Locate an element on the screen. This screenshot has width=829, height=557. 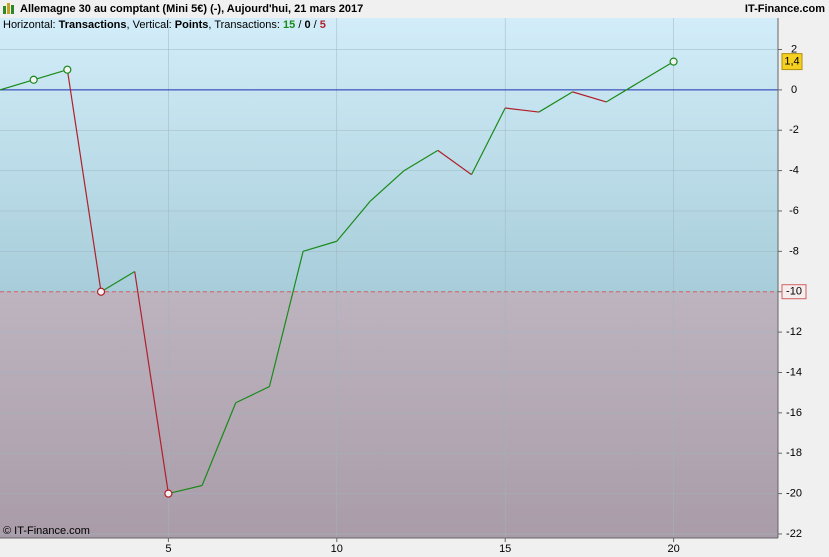
app-icon is located at coordinates (8, 8).